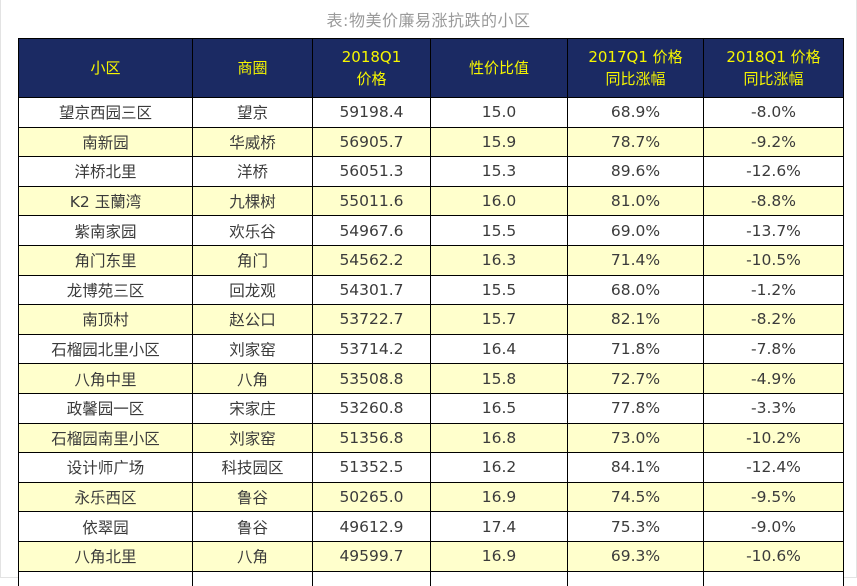 This screenshot has height=586, width=857. Describe the element at coordinates (773, 438) in the screenshot. I see `cell-yoy-2018q1: -10.2%` at that location.